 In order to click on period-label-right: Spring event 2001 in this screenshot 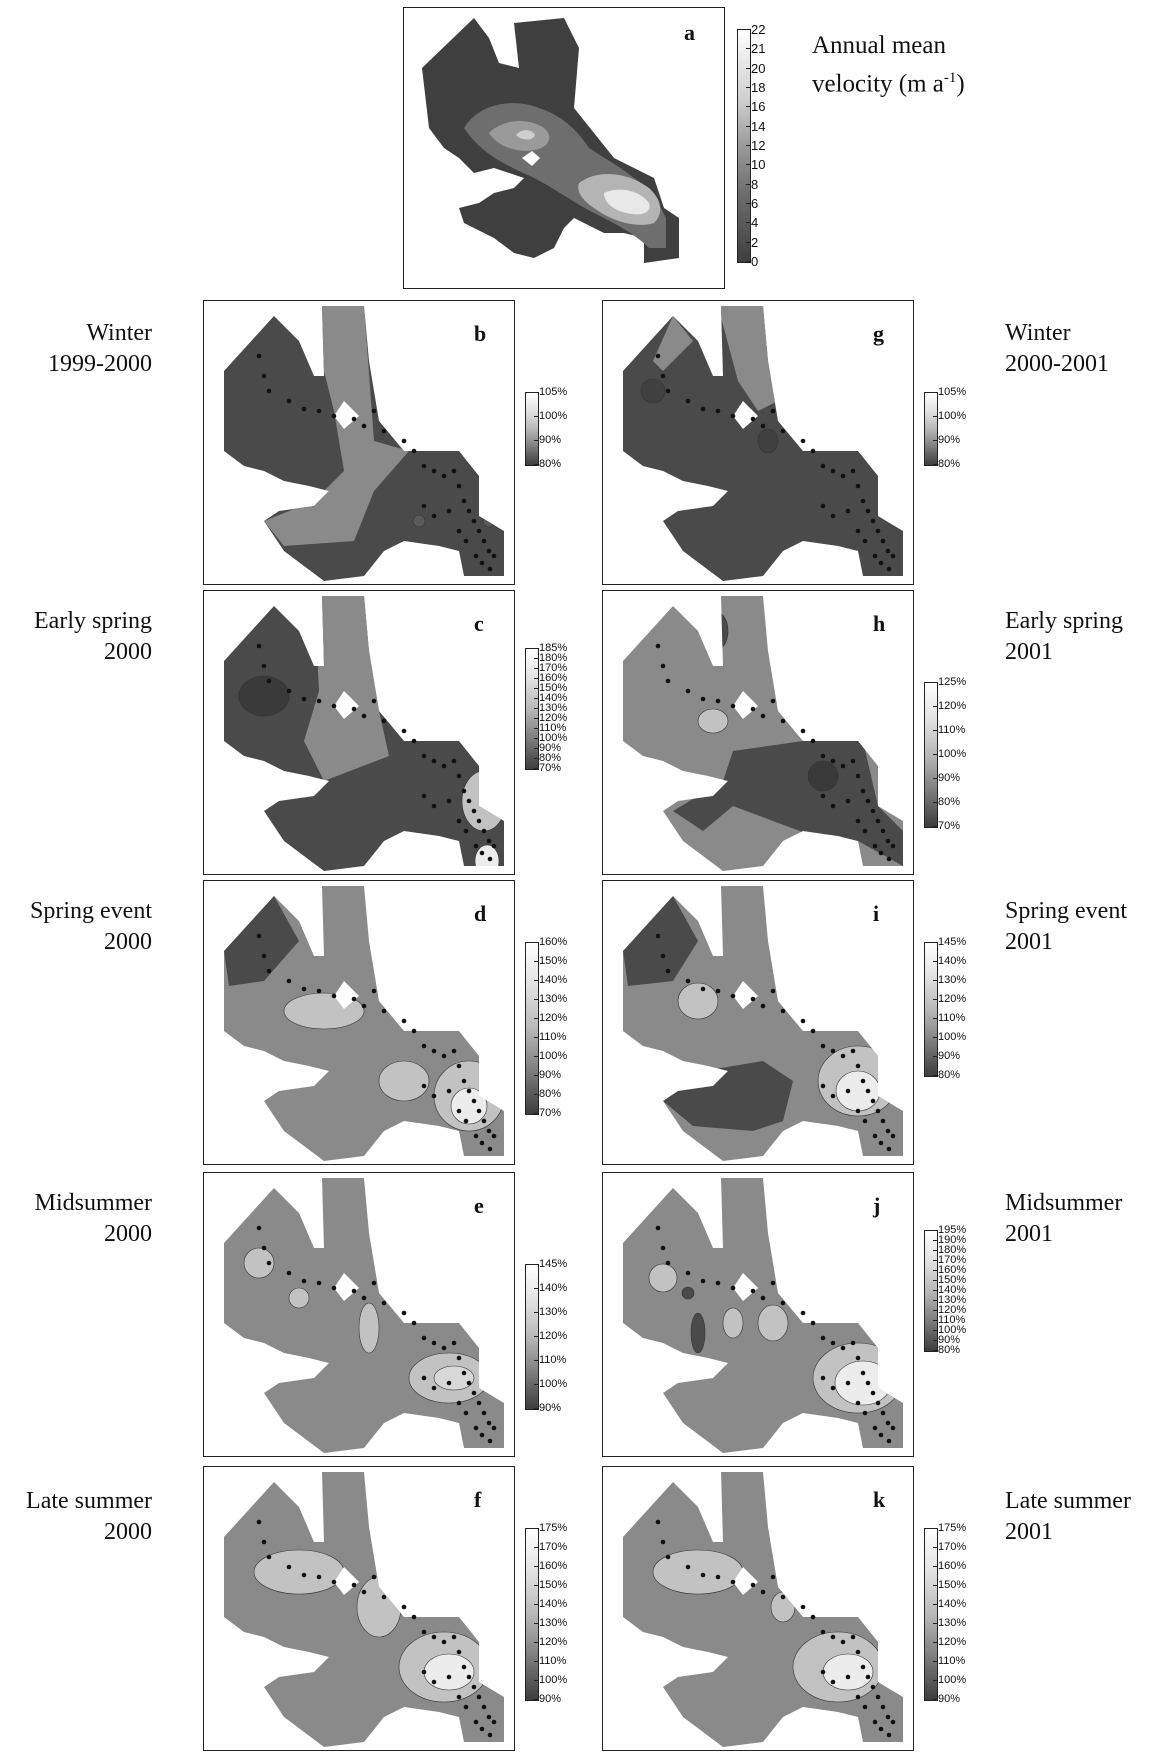, I will do `click(1066, 927)`.